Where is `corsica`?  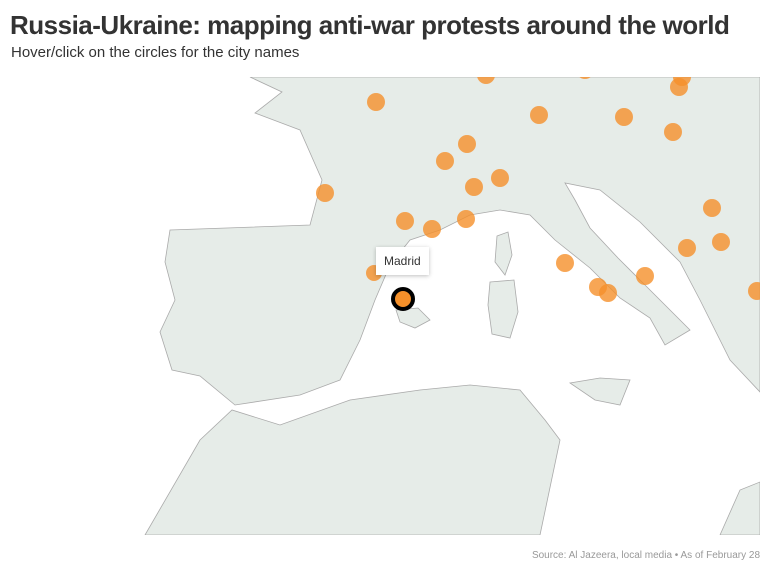 corsica is located at coordinates (503, 253).